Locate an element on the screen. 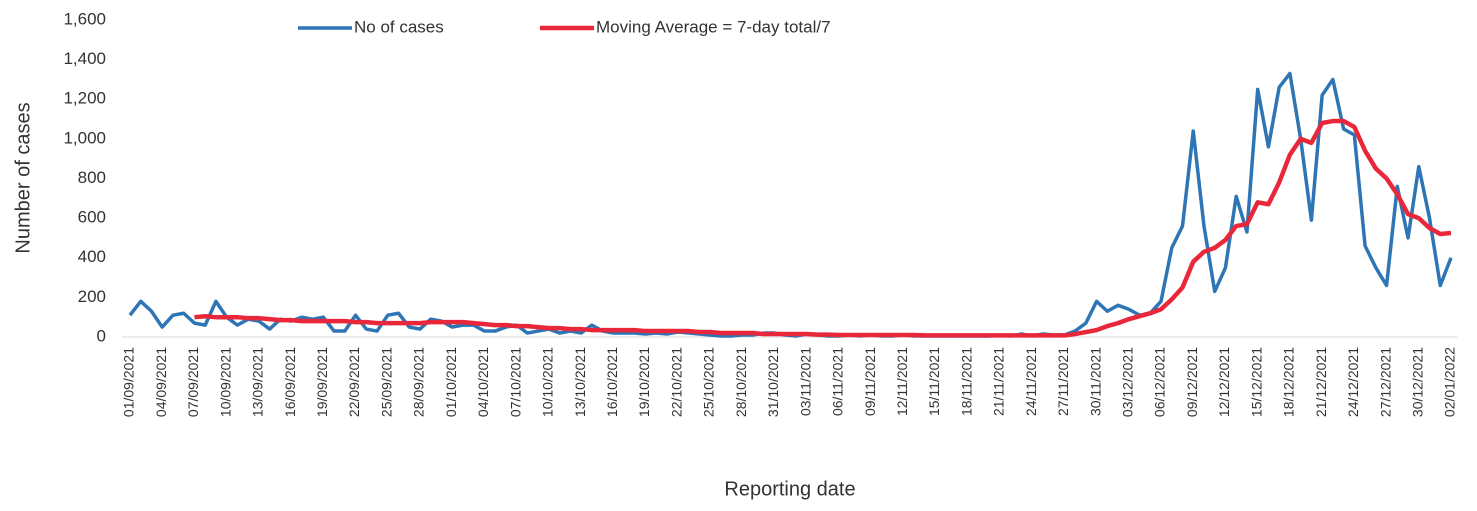 This screenshot has width=1477, height=511. x-tick-label: 30/12/2021 is located at coordinates (1417, 382).